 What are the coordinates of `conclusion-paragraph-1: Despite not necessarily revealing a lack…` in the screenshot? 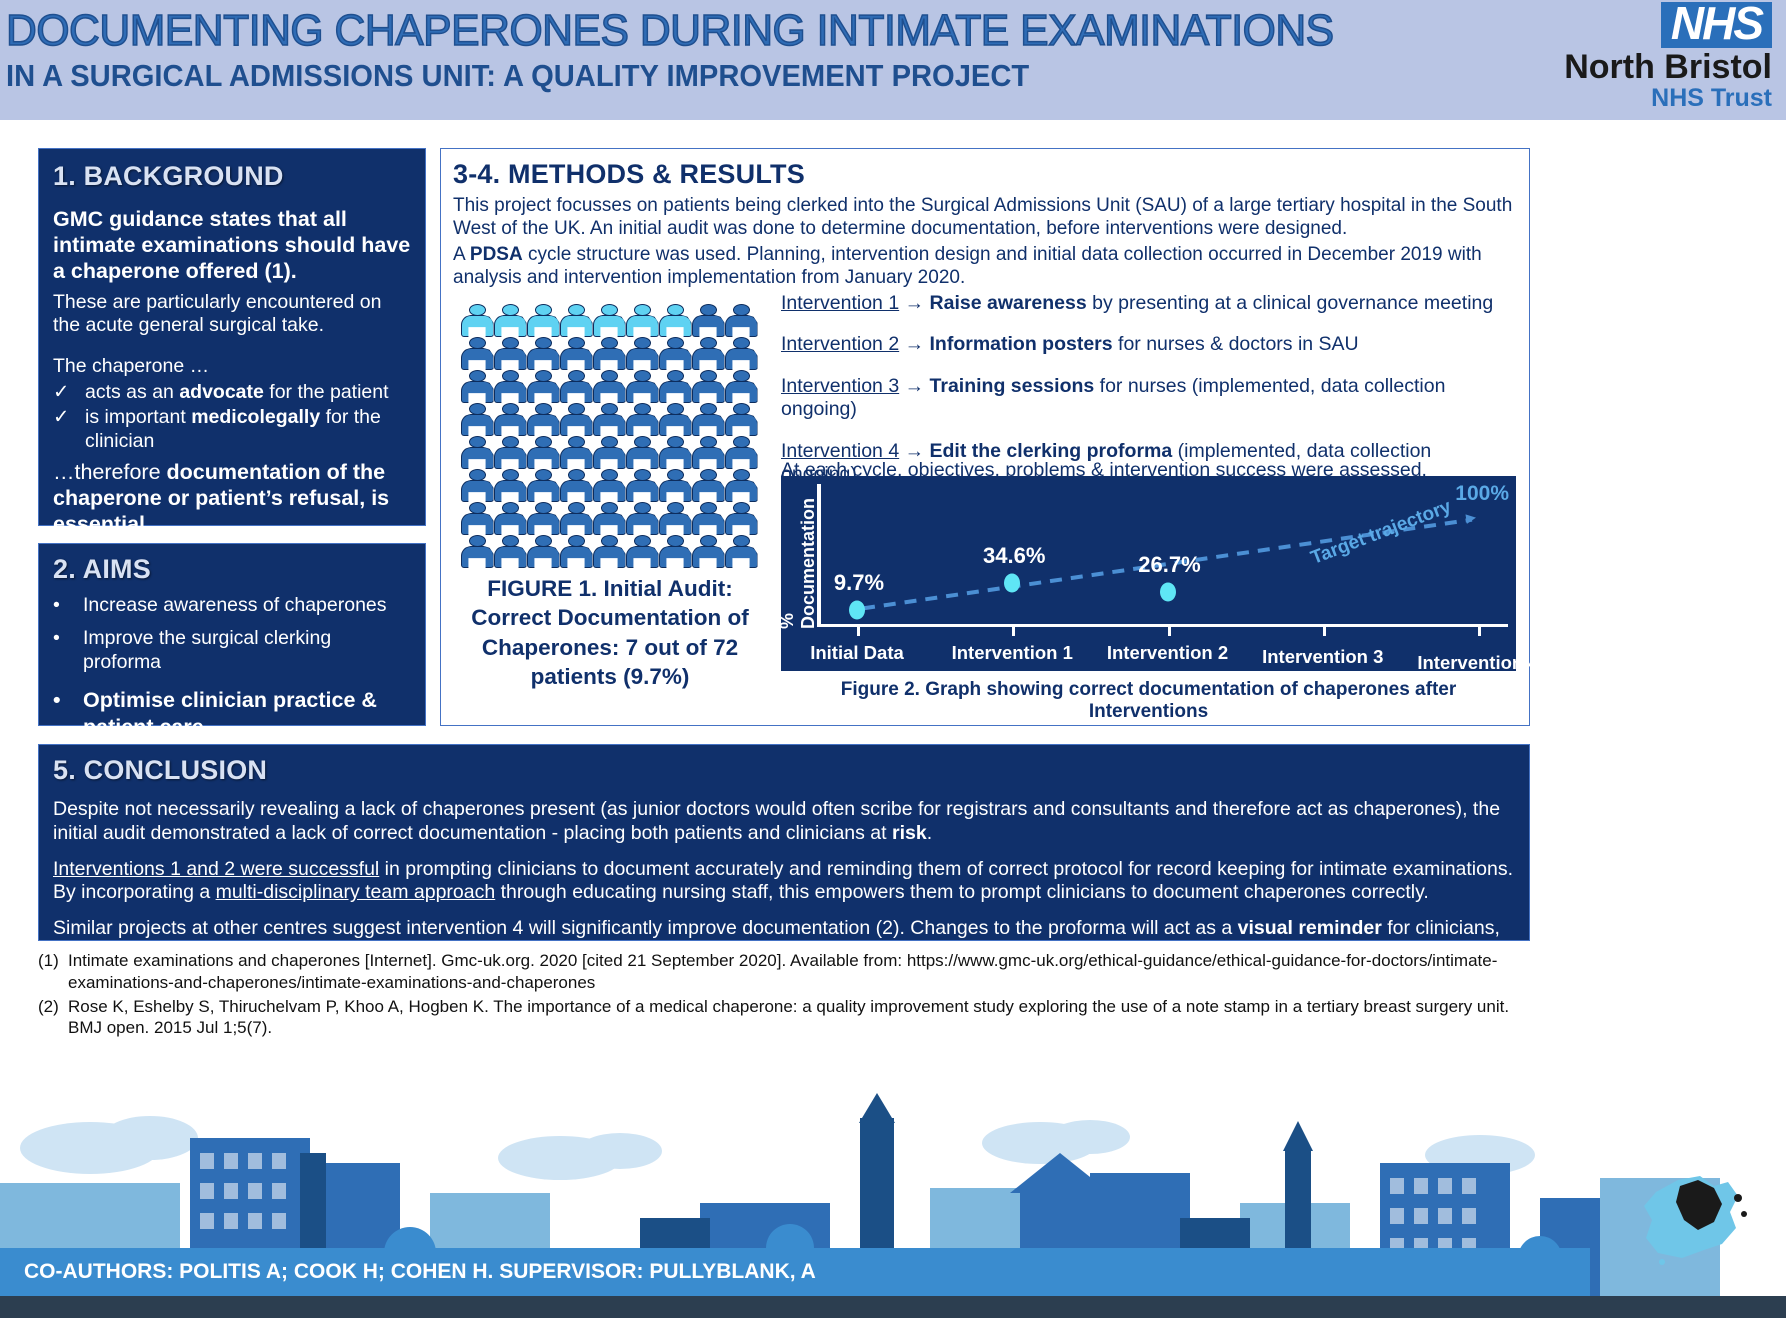 It's located at (777, 821).